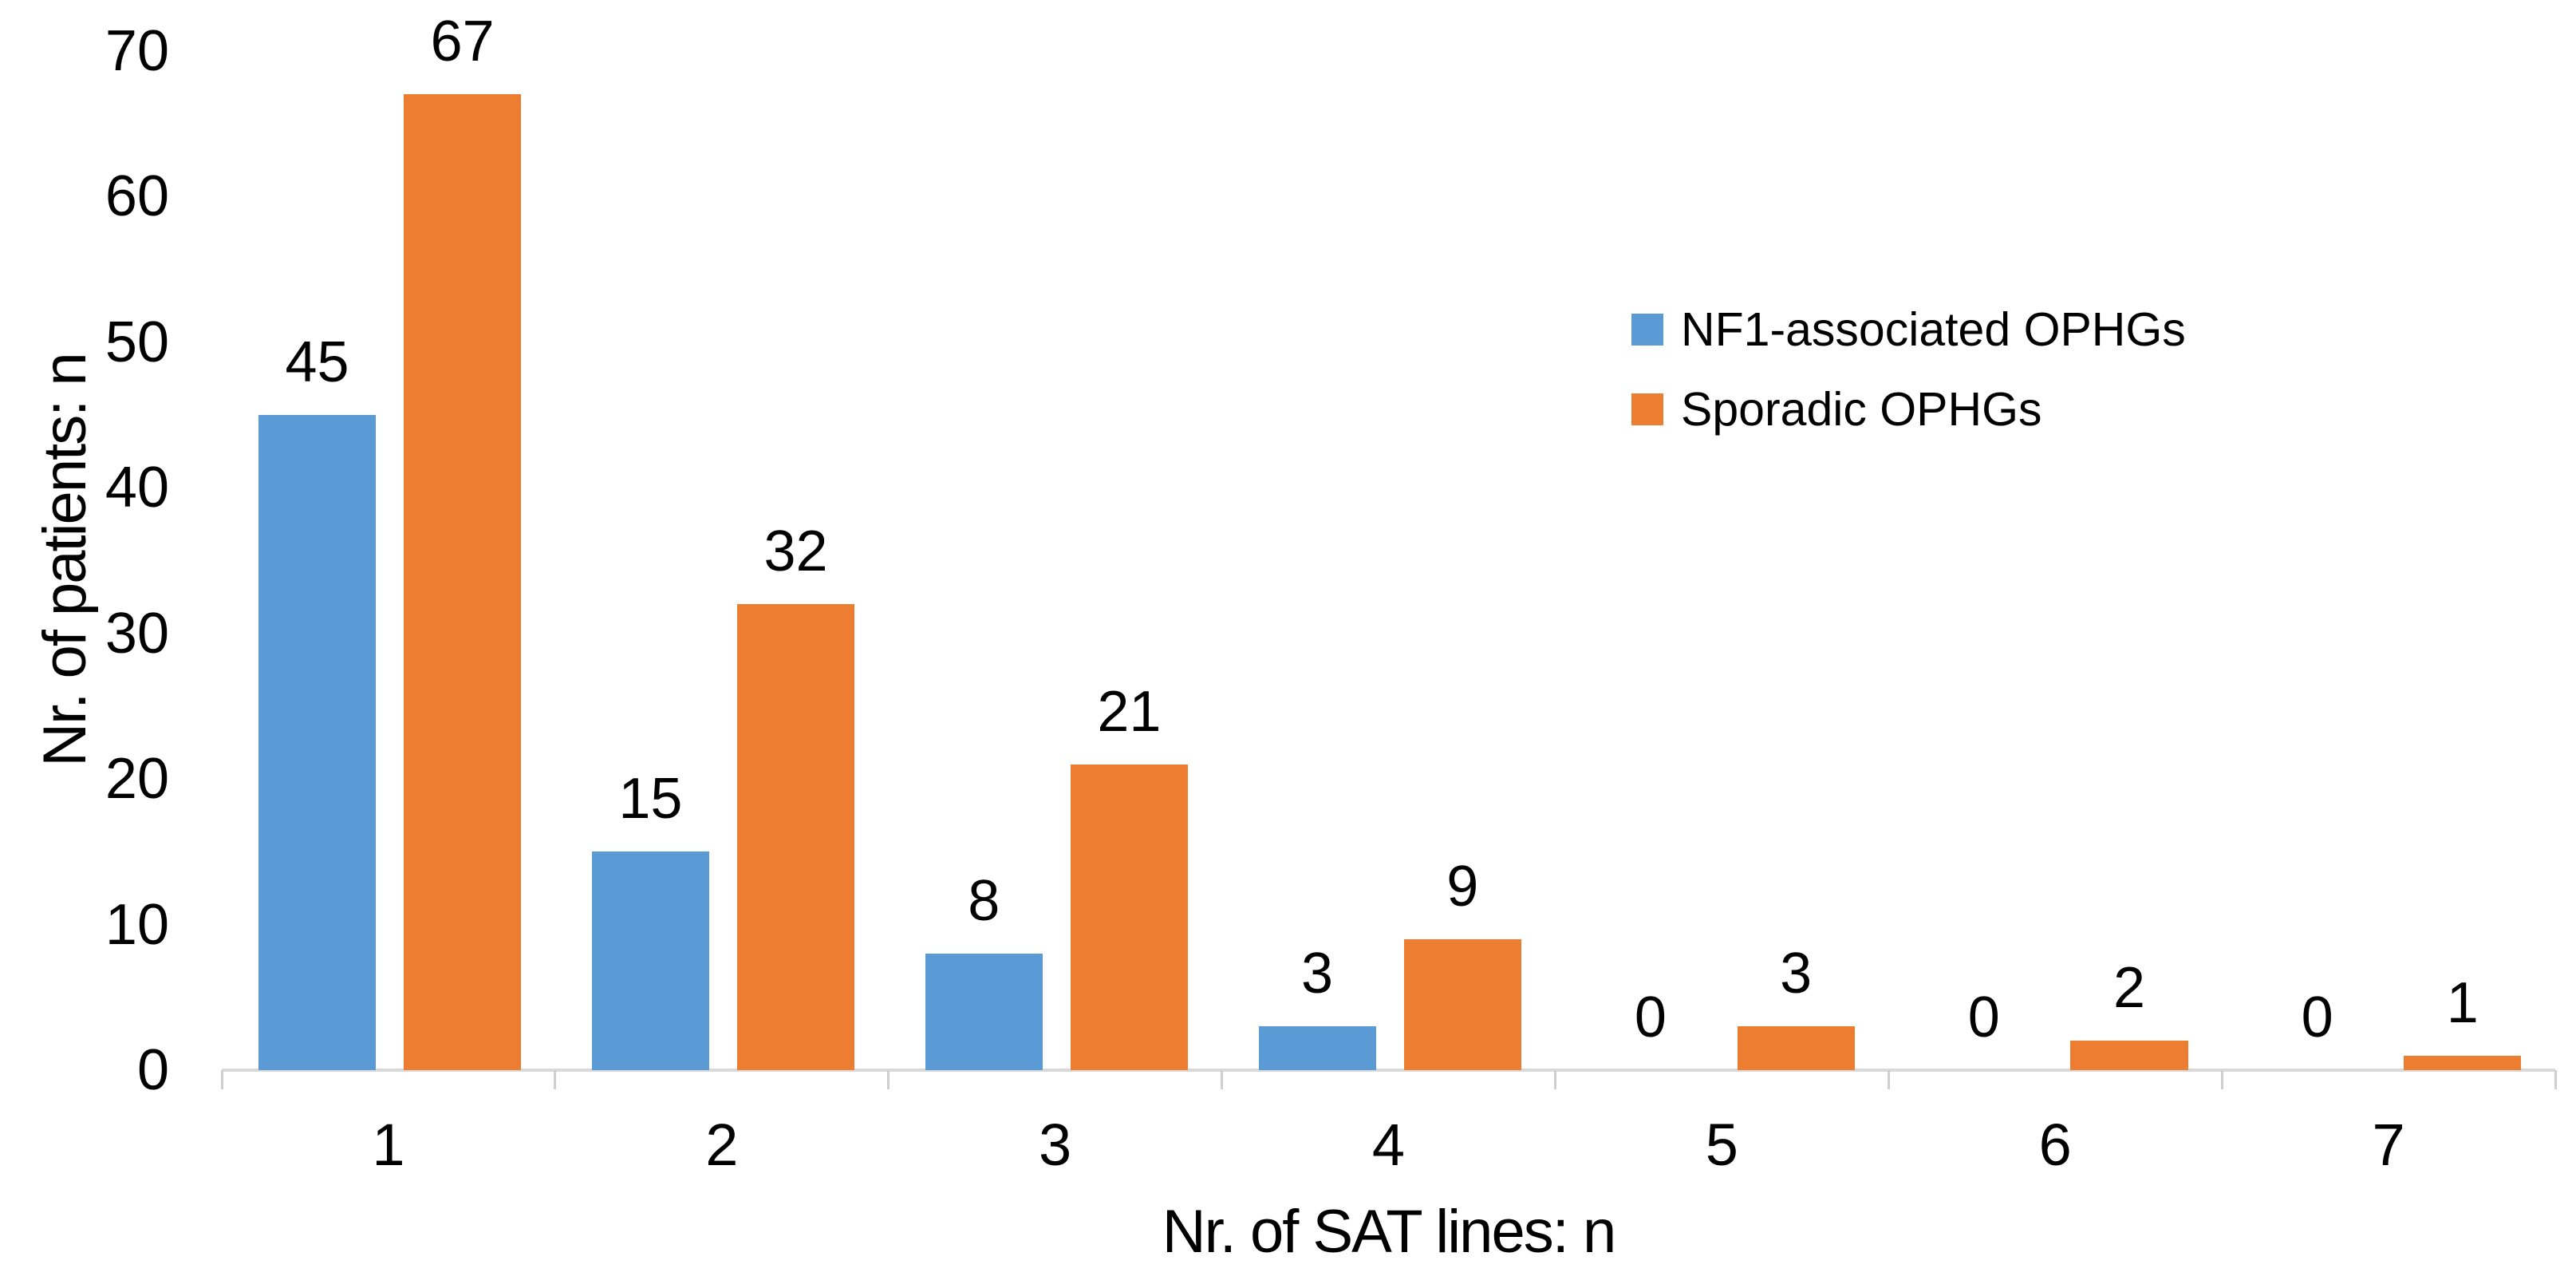 The image size is (2576, 1284). What do you see at coordinates (463, 41) in the screenshot?
I see `bar-value-label: 67` at bounding box center [463, 41].